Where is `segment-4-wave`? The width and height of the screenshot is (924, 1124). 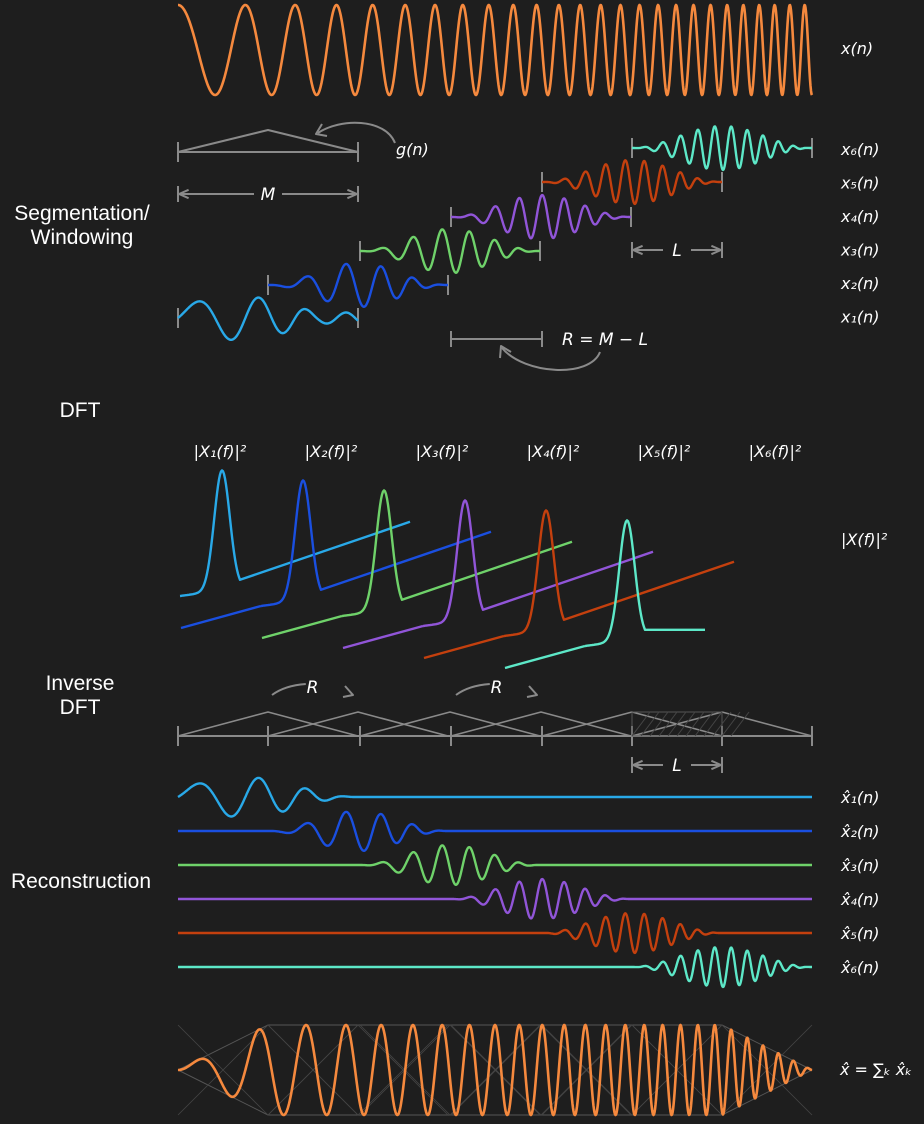 segment-4-wave is located at coordinates (541, 216).